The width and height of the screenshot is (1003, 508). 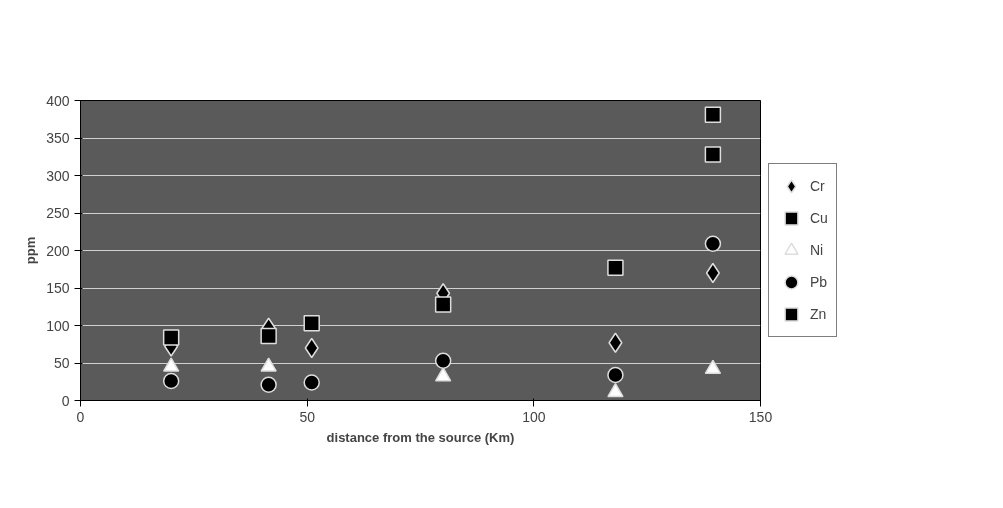 What do you see at coordinates (58, 100) in the screenshot?
I see `y-tick-label: 400` at bounding box center [58, 100].